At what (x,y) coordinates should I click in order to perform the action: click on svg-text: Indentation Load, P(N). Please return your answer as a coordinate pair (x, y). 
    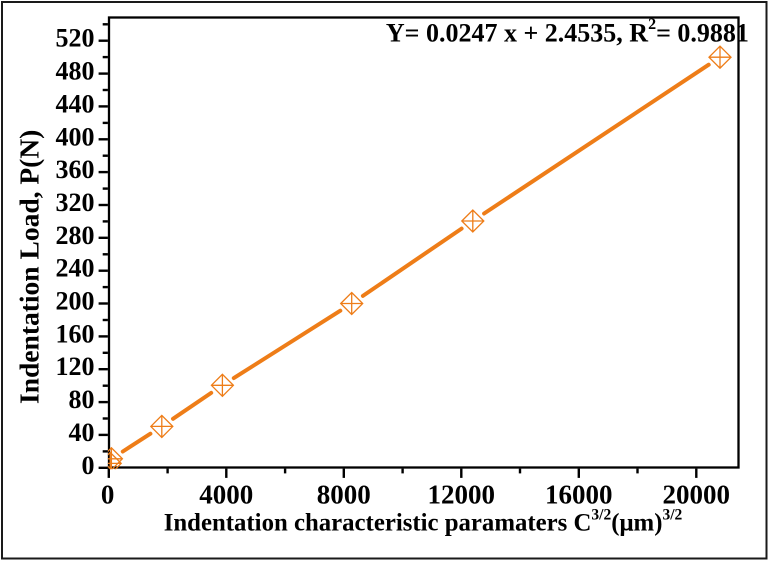
    Looking at the image, I should click on (29, 267).